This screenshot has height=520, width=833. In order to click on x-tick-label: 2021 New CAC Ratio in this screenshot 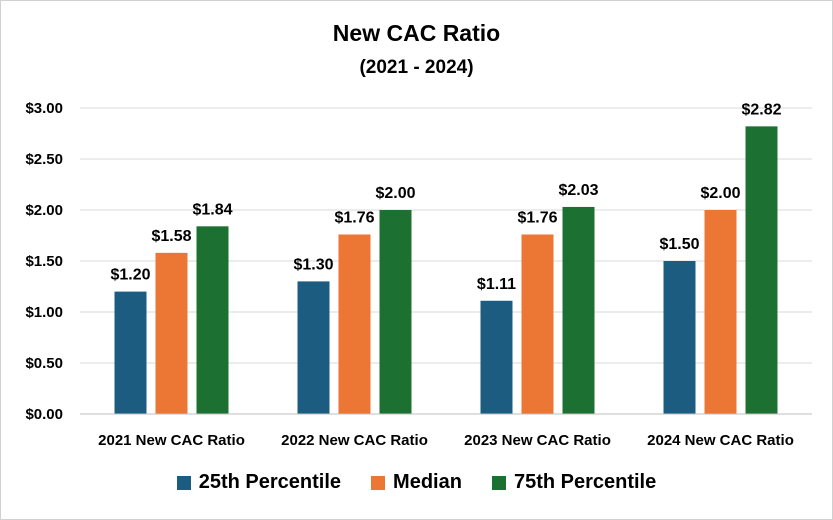, I will do `click(171, 440)`.